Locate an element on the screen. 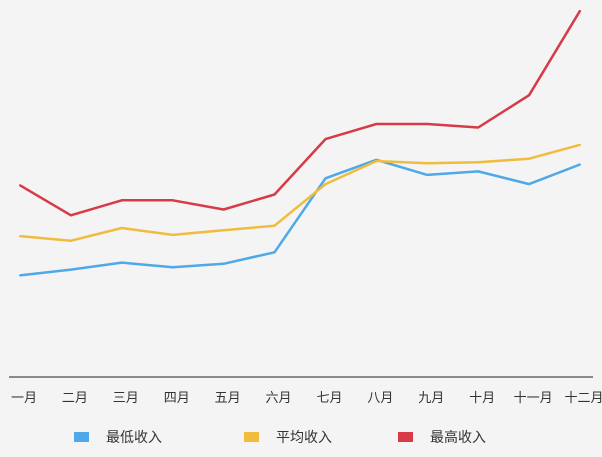 The width and height of the screenshot is (602, 457). legend-item-2: 最高收入 is located at coordinates (442, 437).